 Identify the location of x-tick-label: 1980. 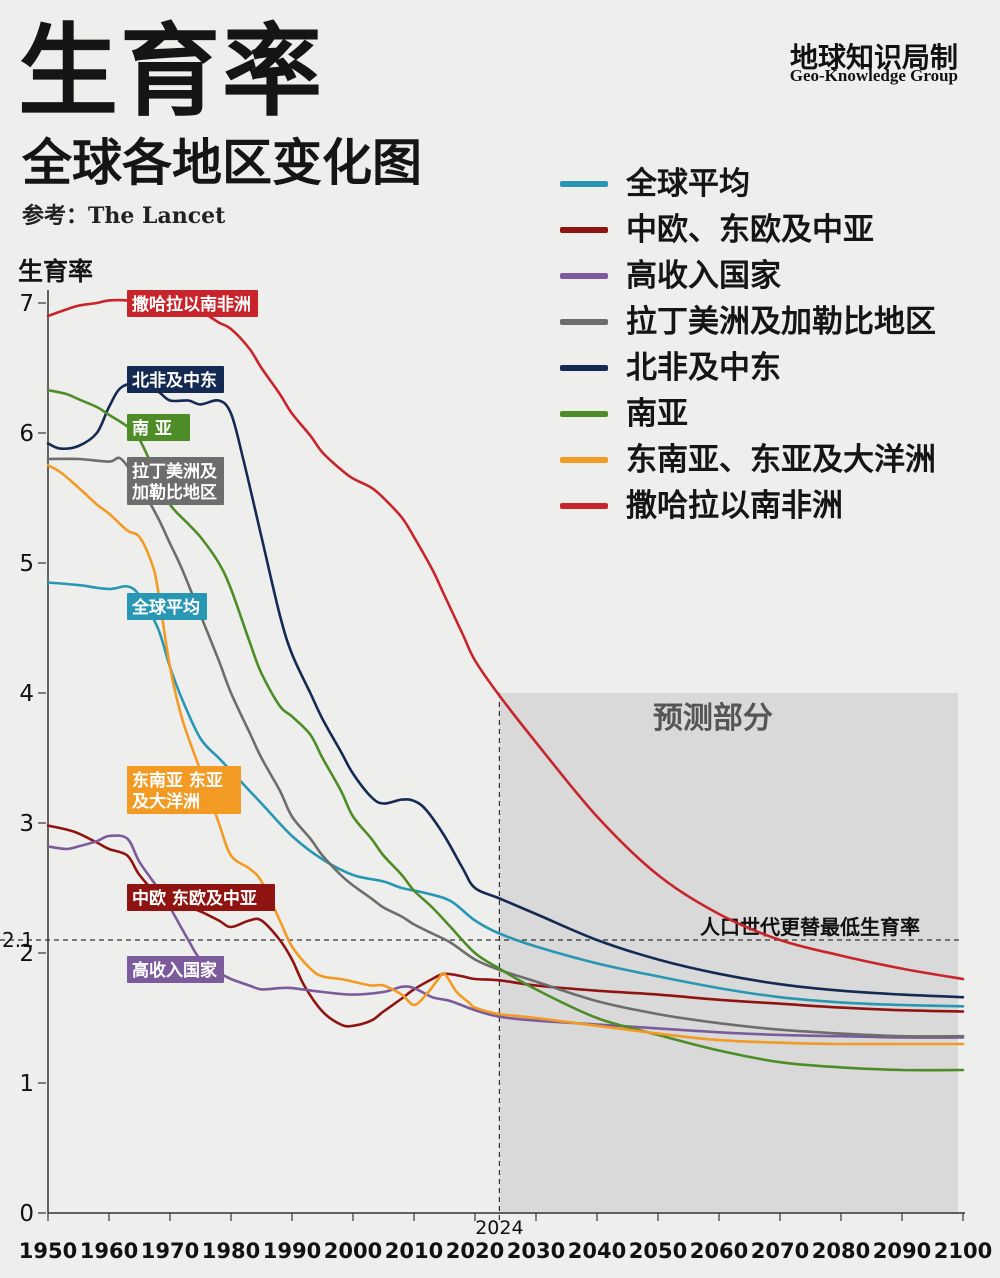
(231, 1251).